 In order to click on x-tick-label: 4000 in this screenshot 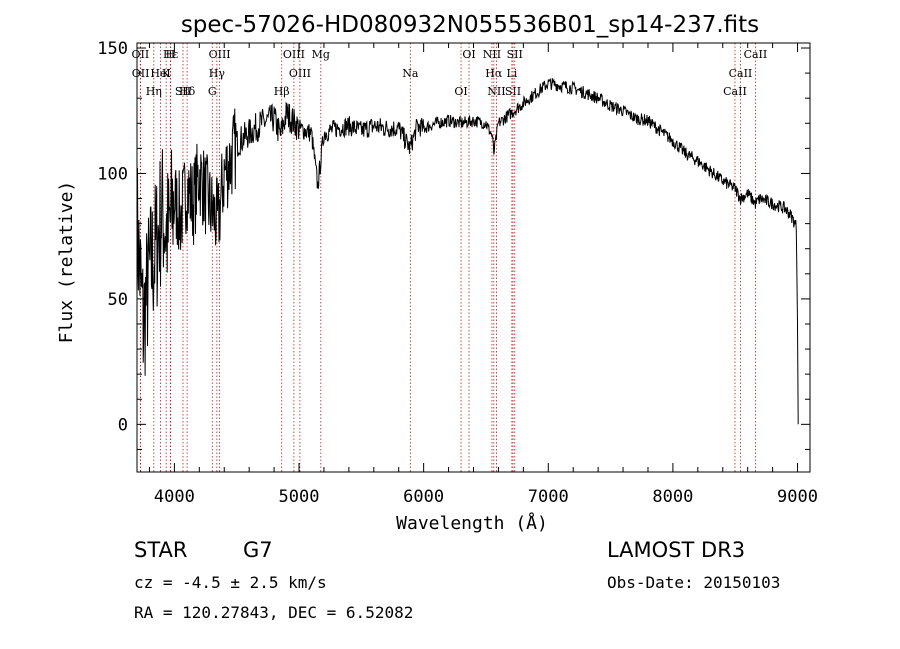, I will do `click(174, 497)`.